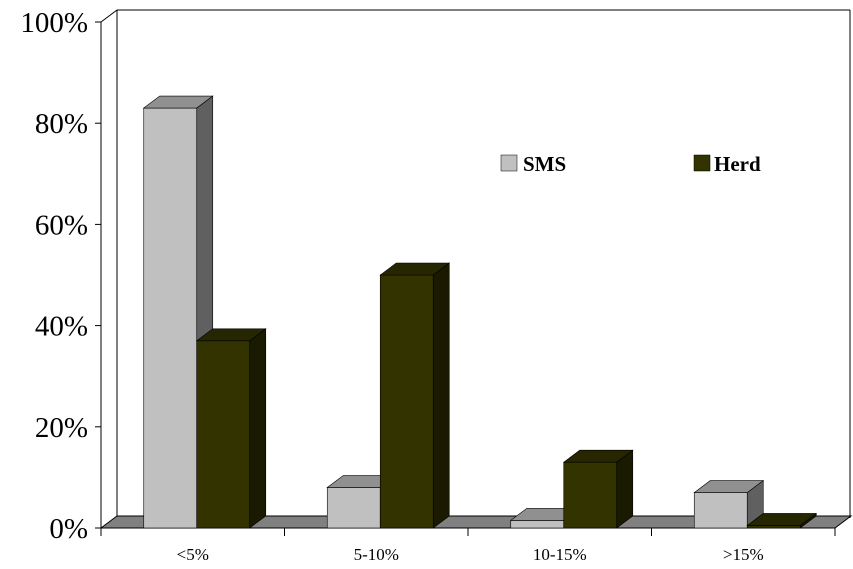 The height and width of the screenshot is (569, 853). I want to click on x-tick-label: 10-15%, so click(560, 554).